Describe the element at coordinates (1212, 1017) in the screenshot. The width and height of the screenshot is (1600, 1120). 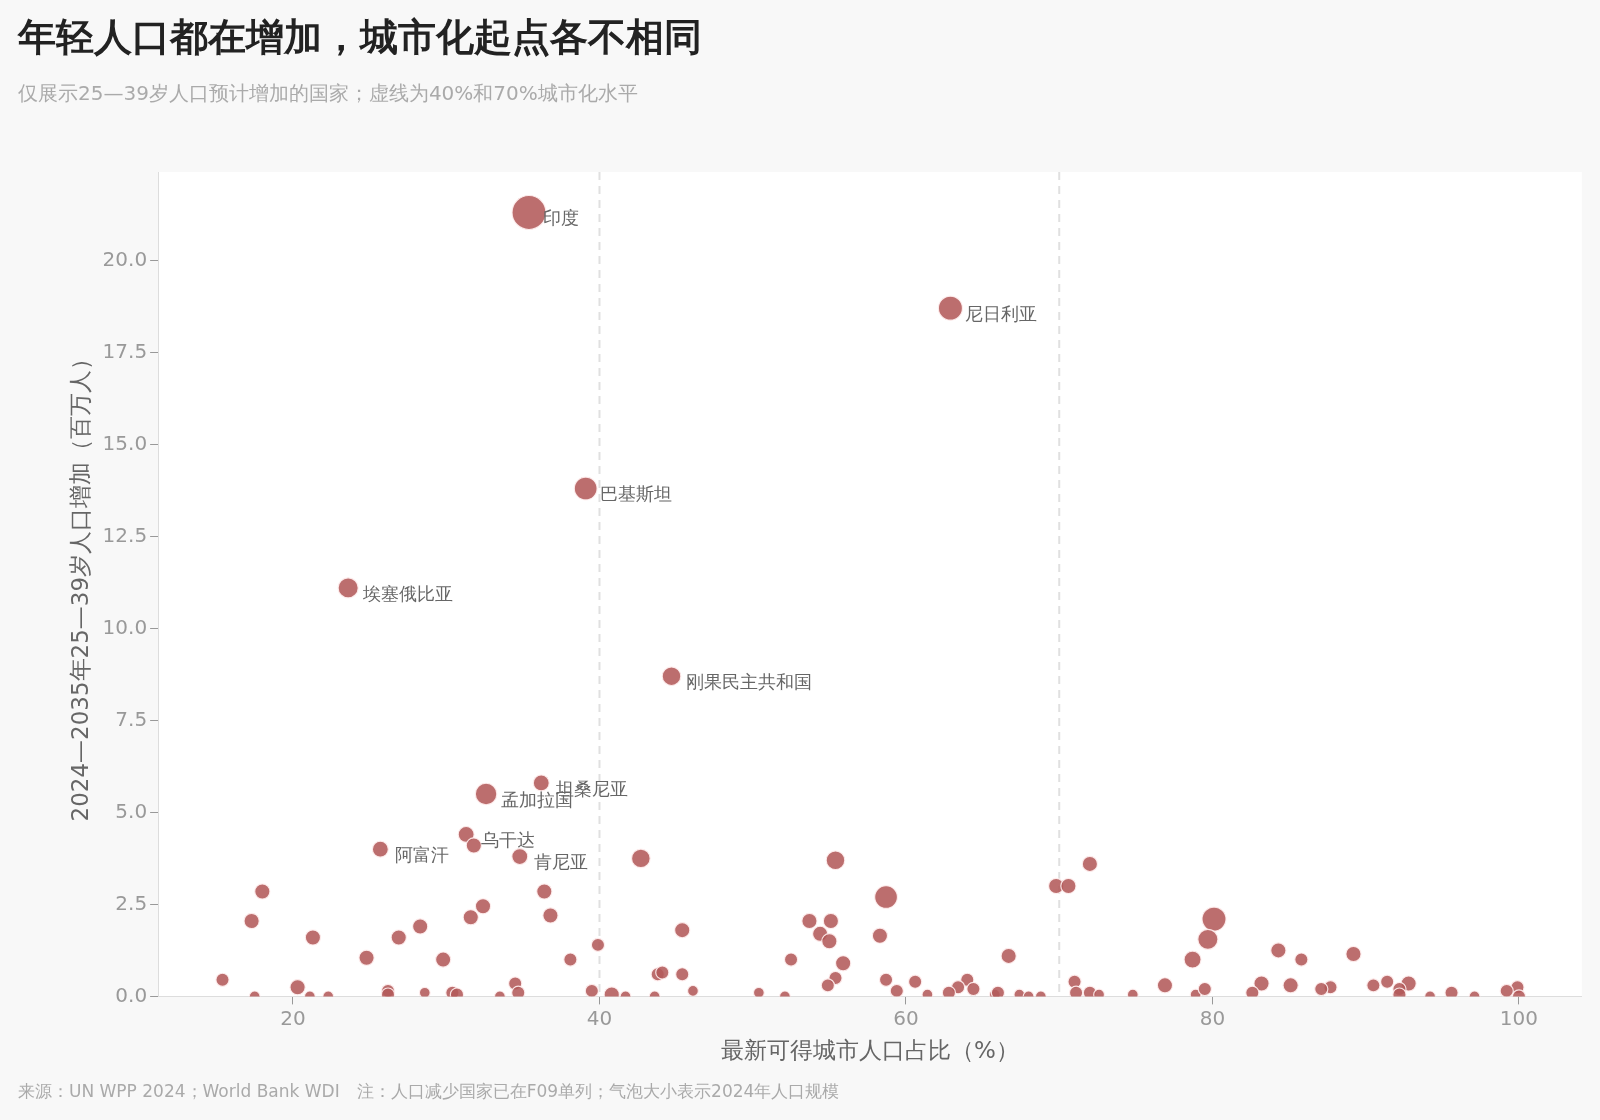
I see `x-tick-label: 80` at that location.